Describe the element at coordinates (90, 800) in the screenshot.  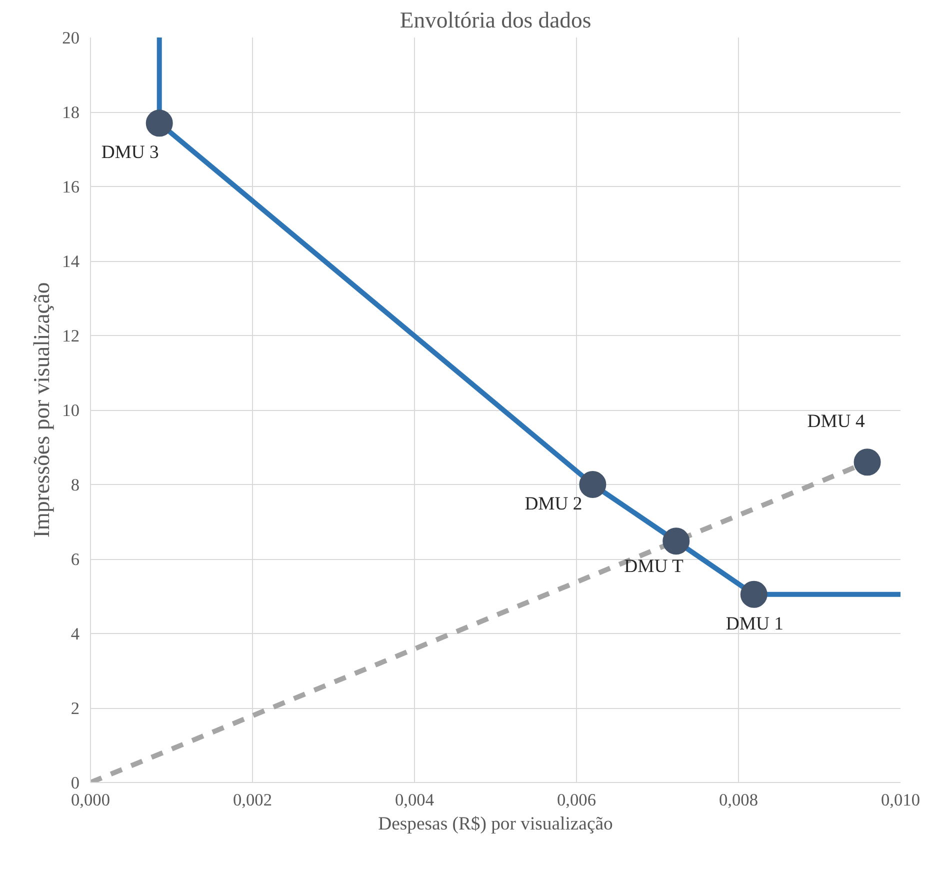
I see `x-tick-label: 0,000` at that location.